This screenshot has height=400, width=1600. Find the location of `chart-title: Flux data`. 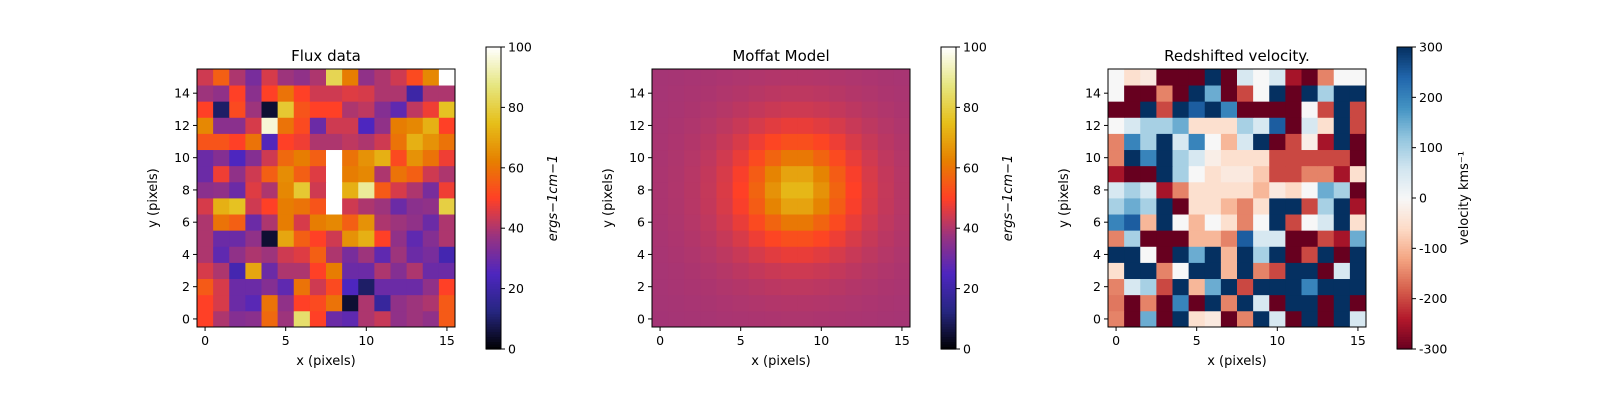

chart-title: Flux data is located at coordinates (326, 56).